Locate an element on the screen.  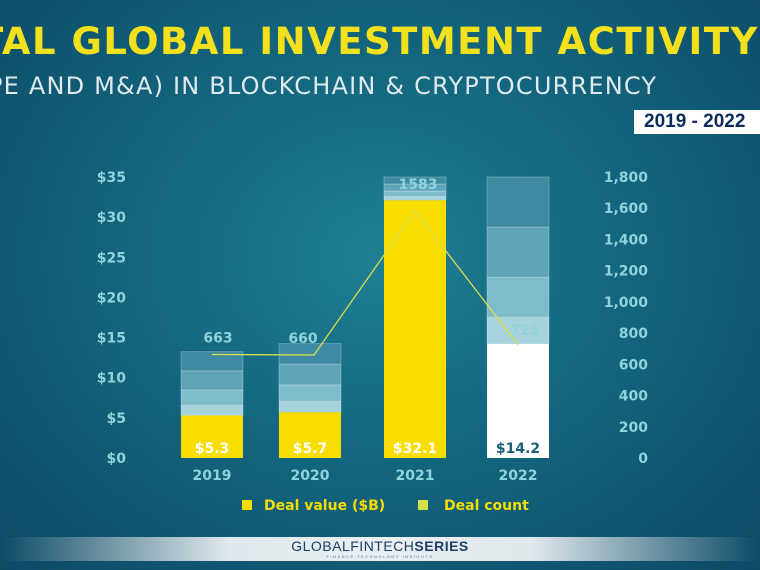
y-right-tick-label: 1,400 is located at coordinates (626, 240).